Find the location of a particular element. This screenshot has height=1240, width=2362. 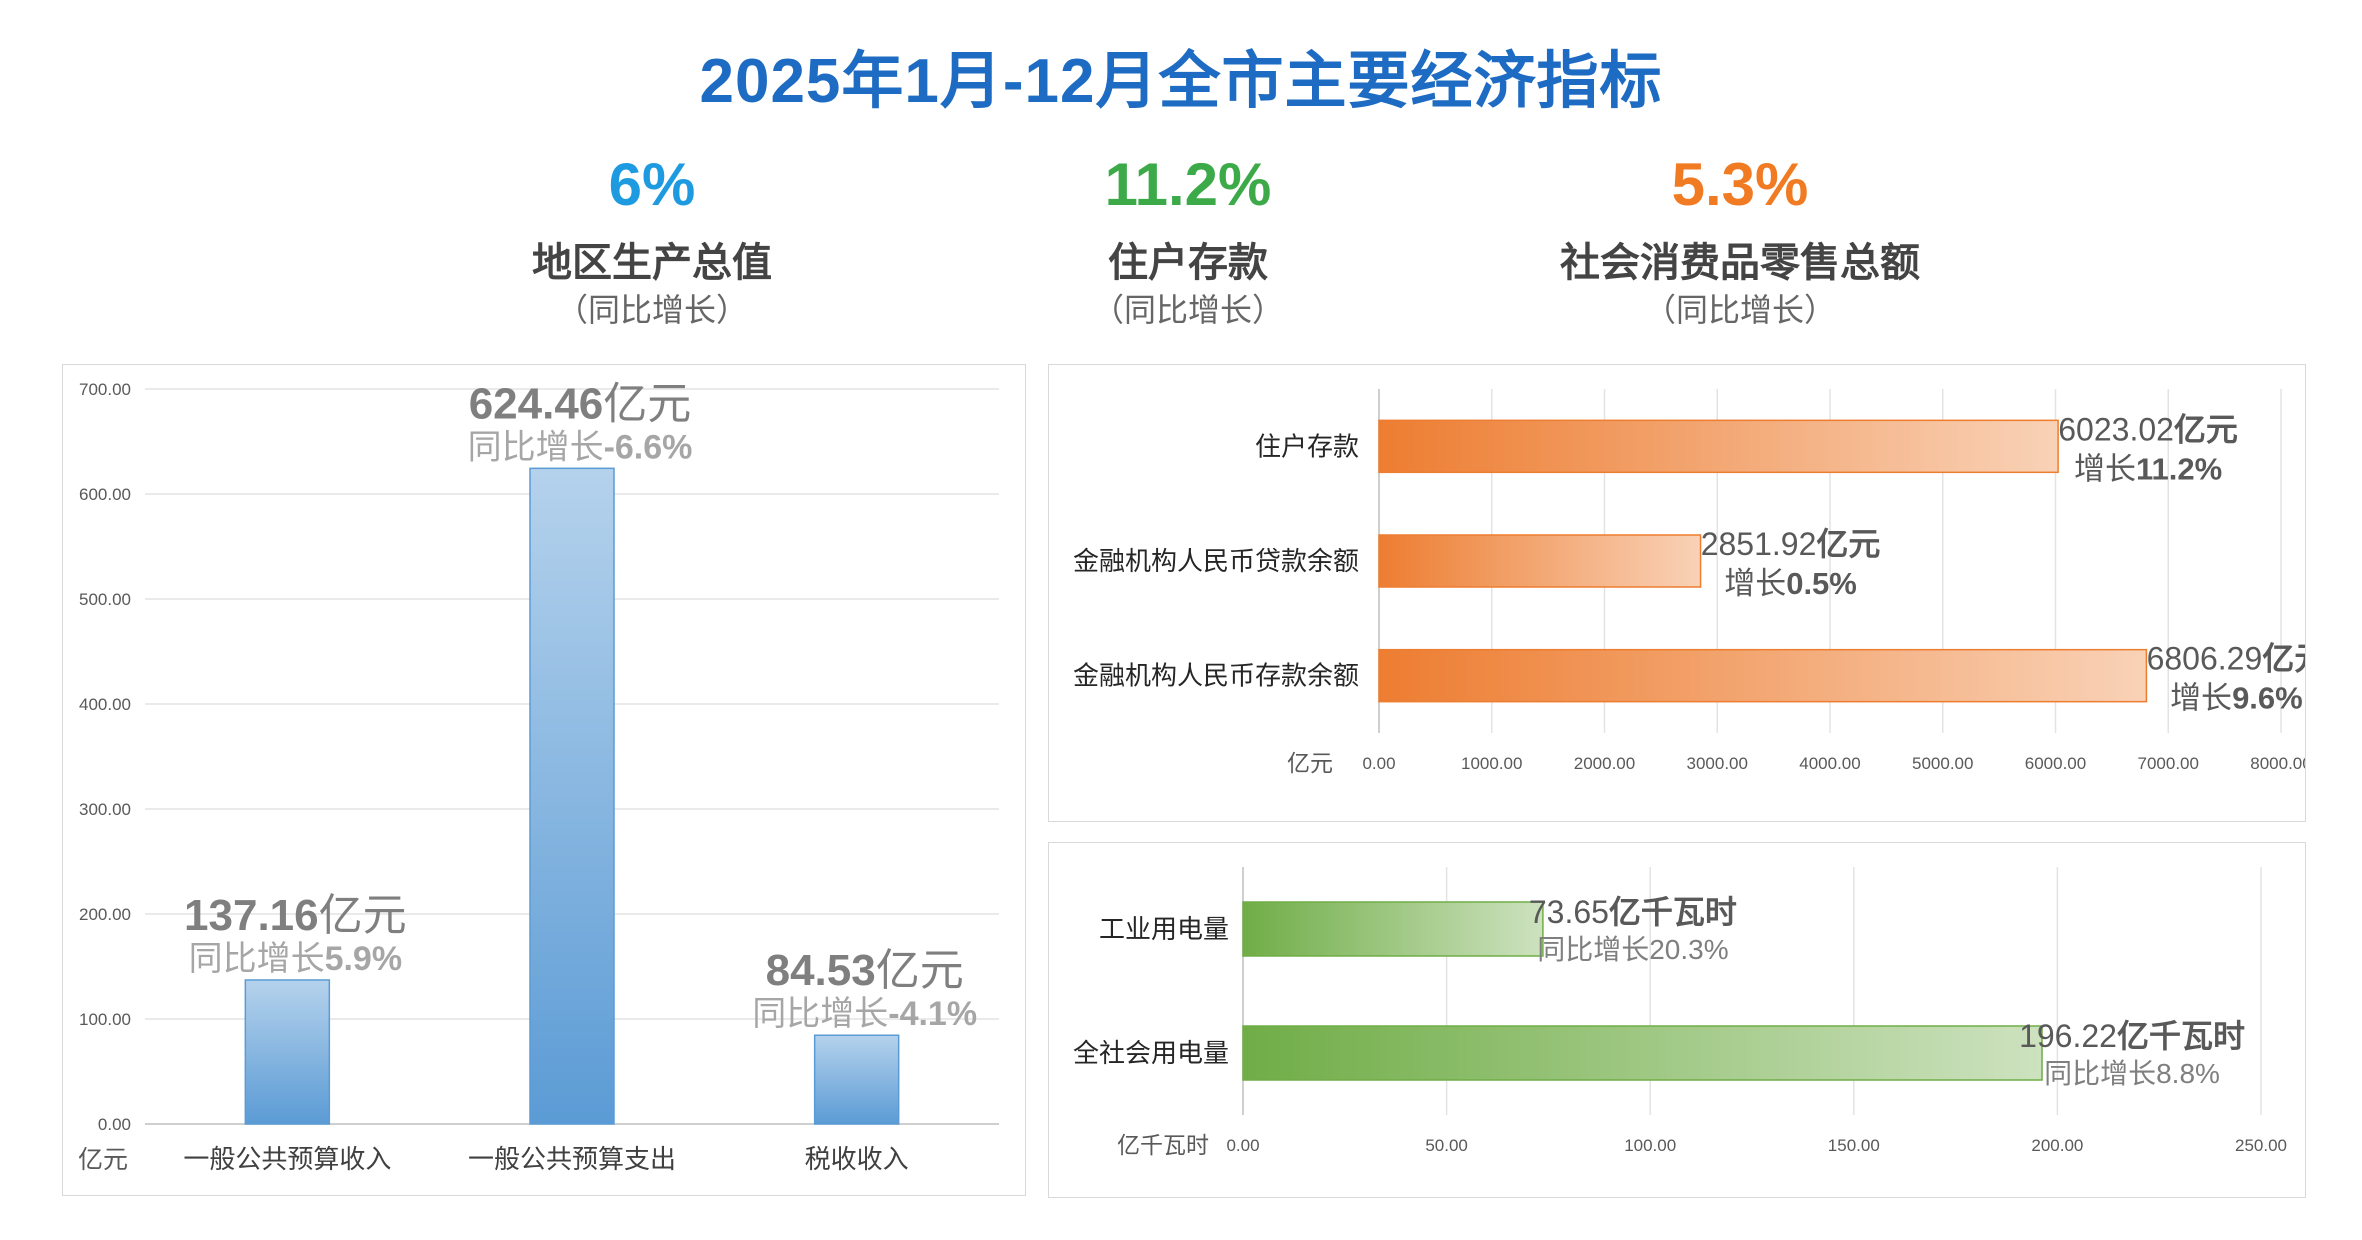

x-tick-label: 7000.00 is located at coordinates (2168, 763).